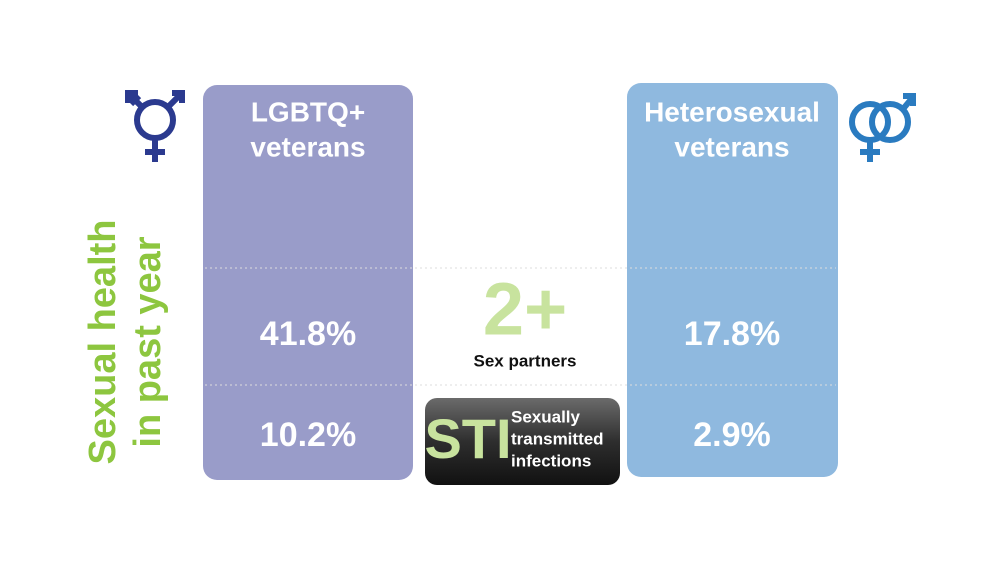 This screenshot has width=1000, height=563. Describe the element at coordinates (557, 438) in the screenshot. I see `row-label: transmitted` at that location.